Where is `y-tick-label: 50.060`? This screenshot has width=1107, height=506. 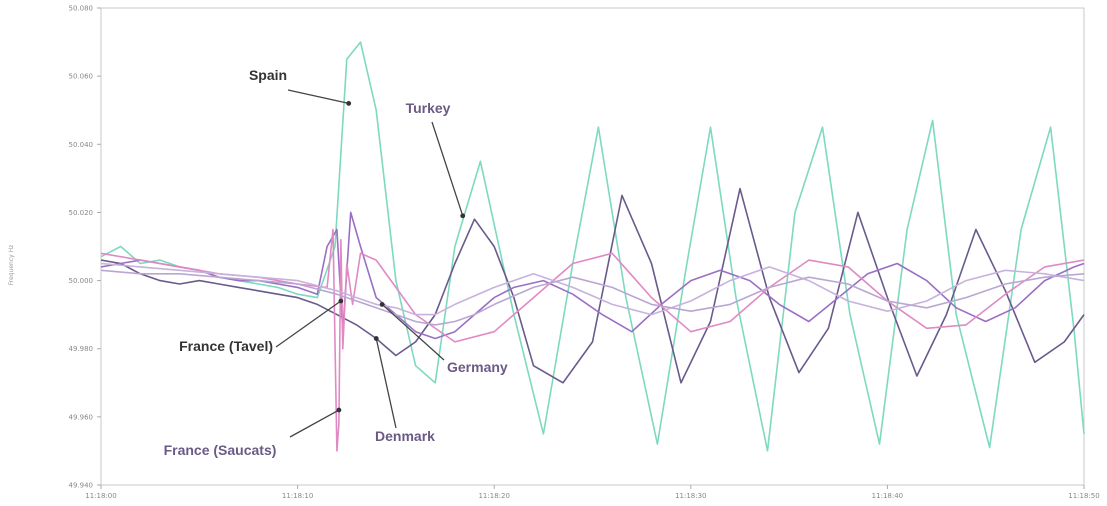
y-tick-label: 50.060 is located at coordinates (81, 77).